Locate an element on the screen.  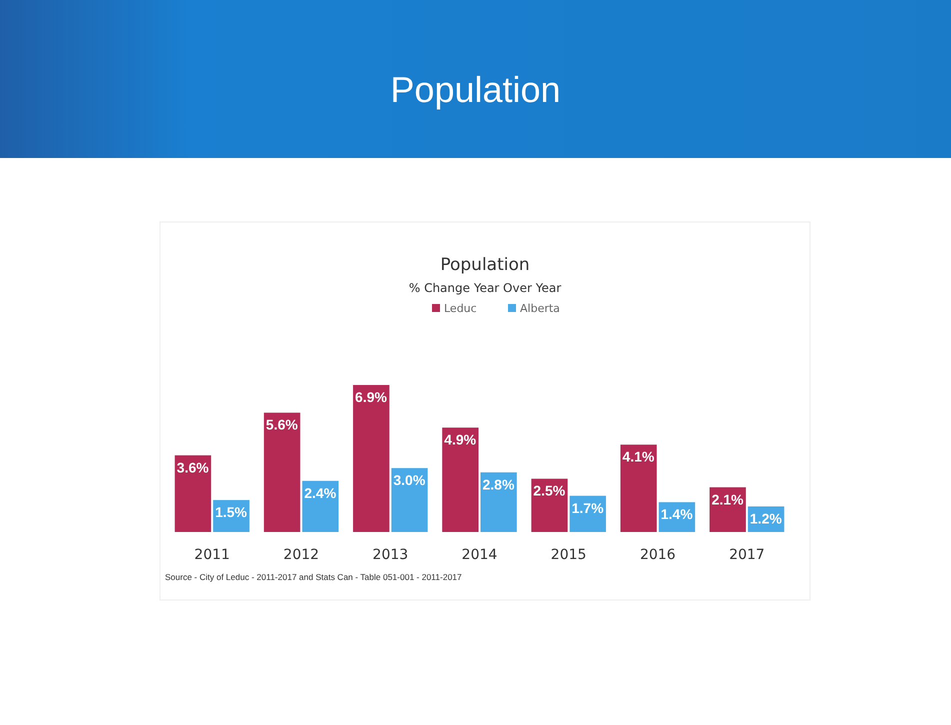
data-label: 3.6% is located at coordinates (193, 467).